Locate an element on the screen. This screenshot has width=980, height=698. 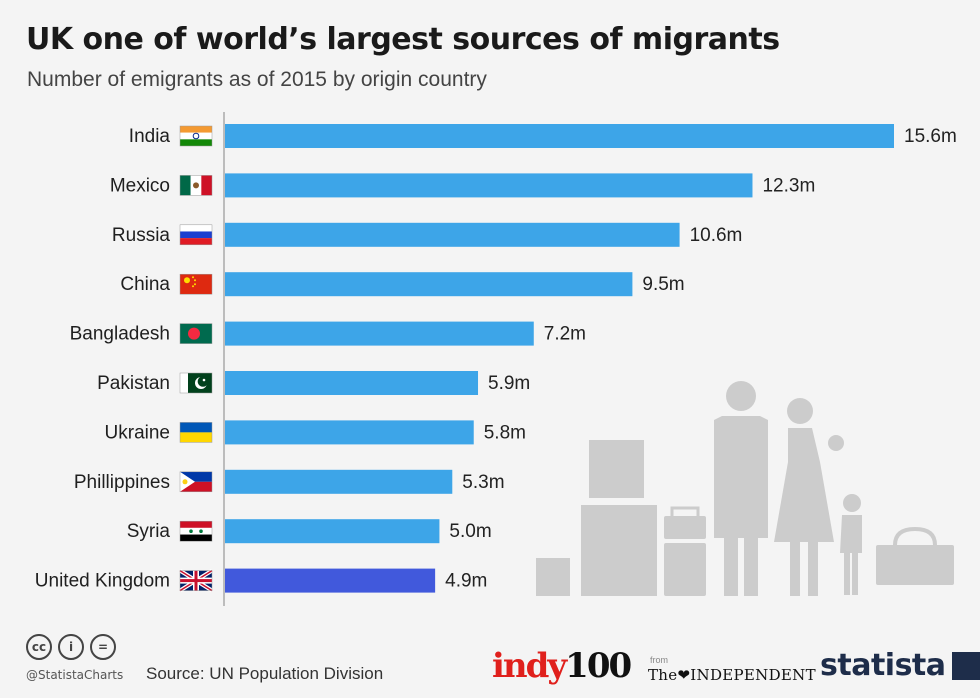
category-label: Russia is located at coordinates (141, 235).